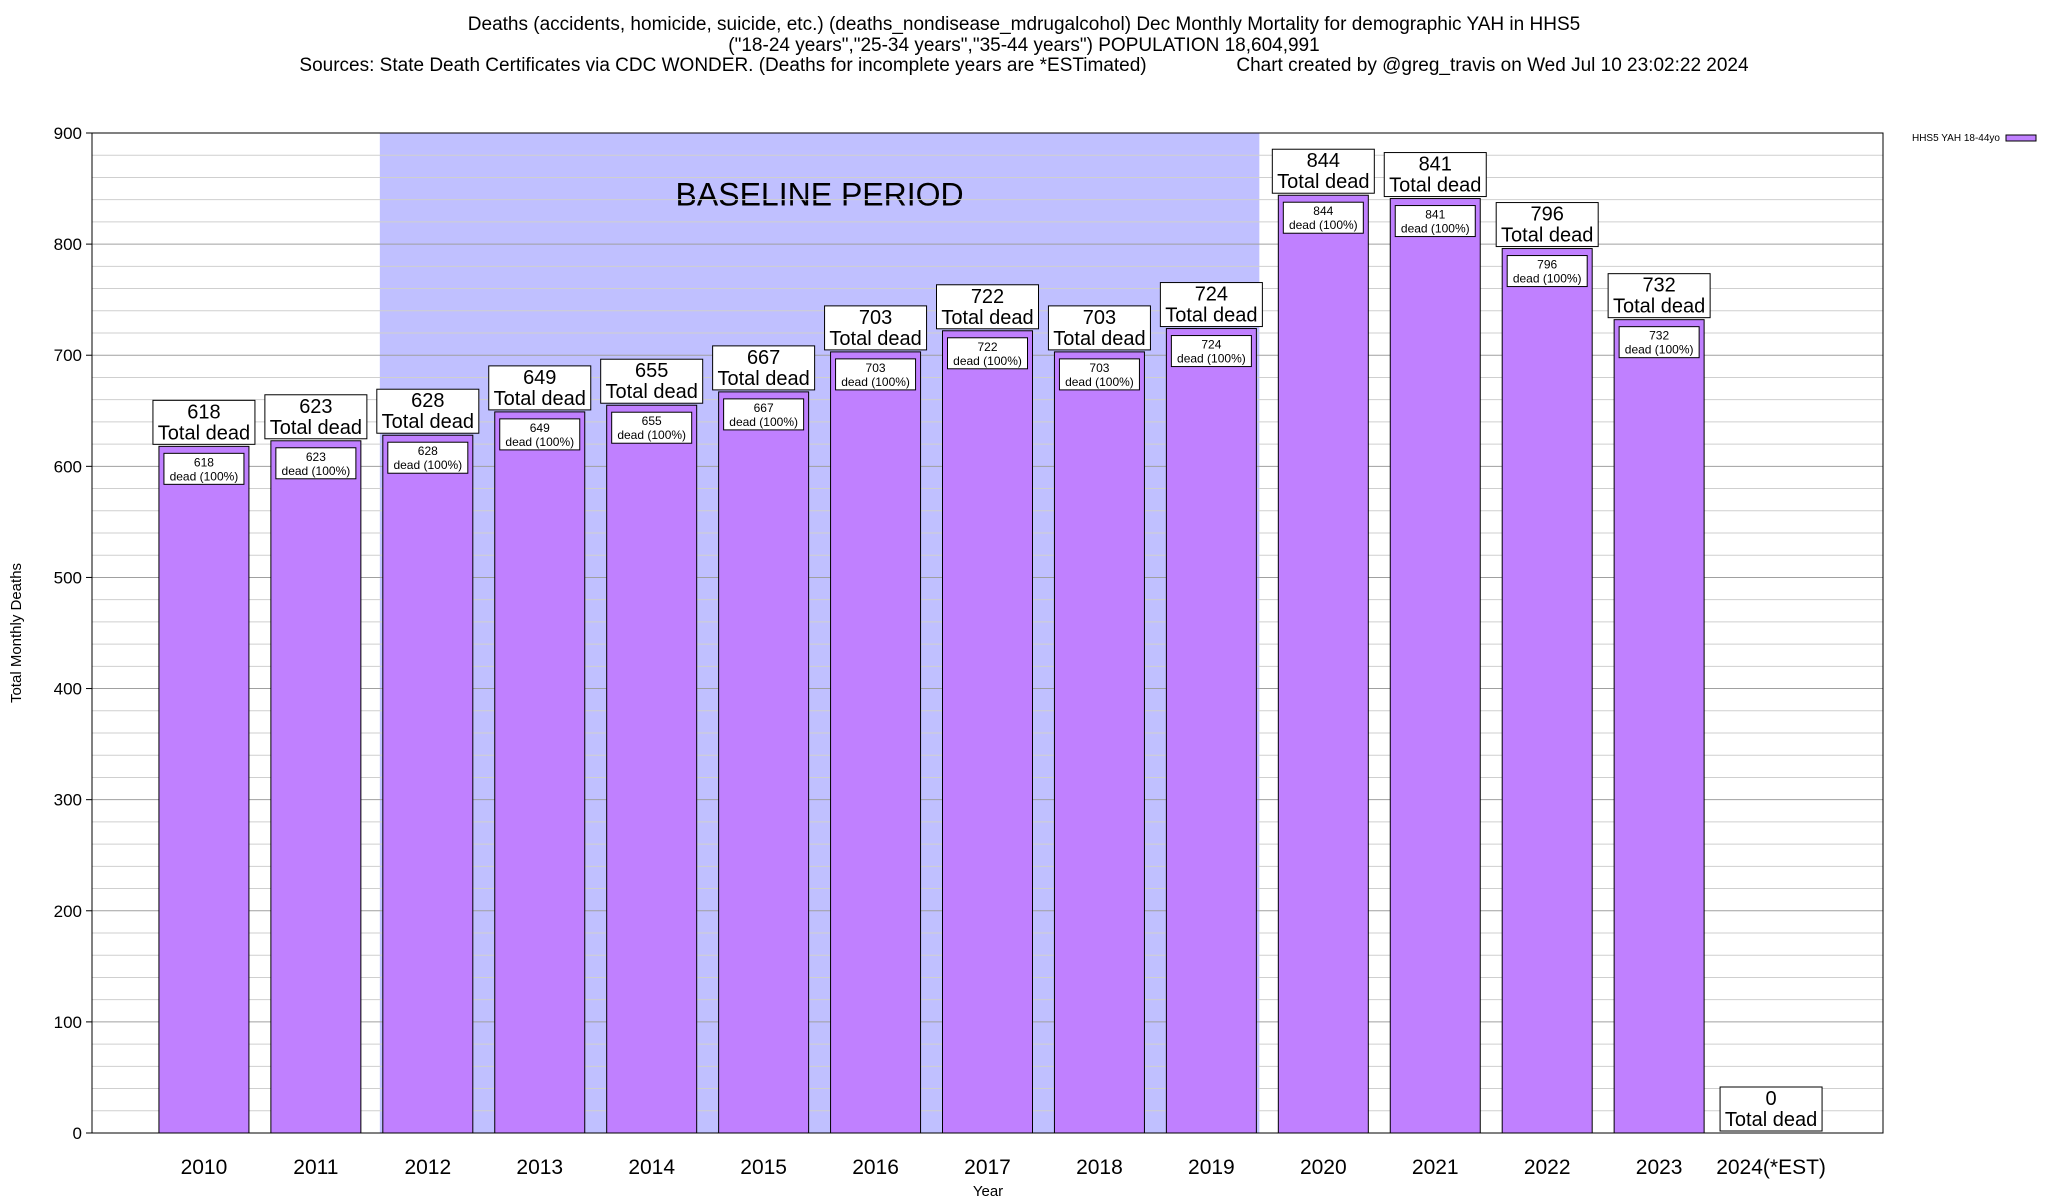 This screenshot has height=1200, width=2048. What do you see at coordinates (875, 1167) in the screenshot?
I see `x-tick-label: 2016` at bounding box center [875, 1167].